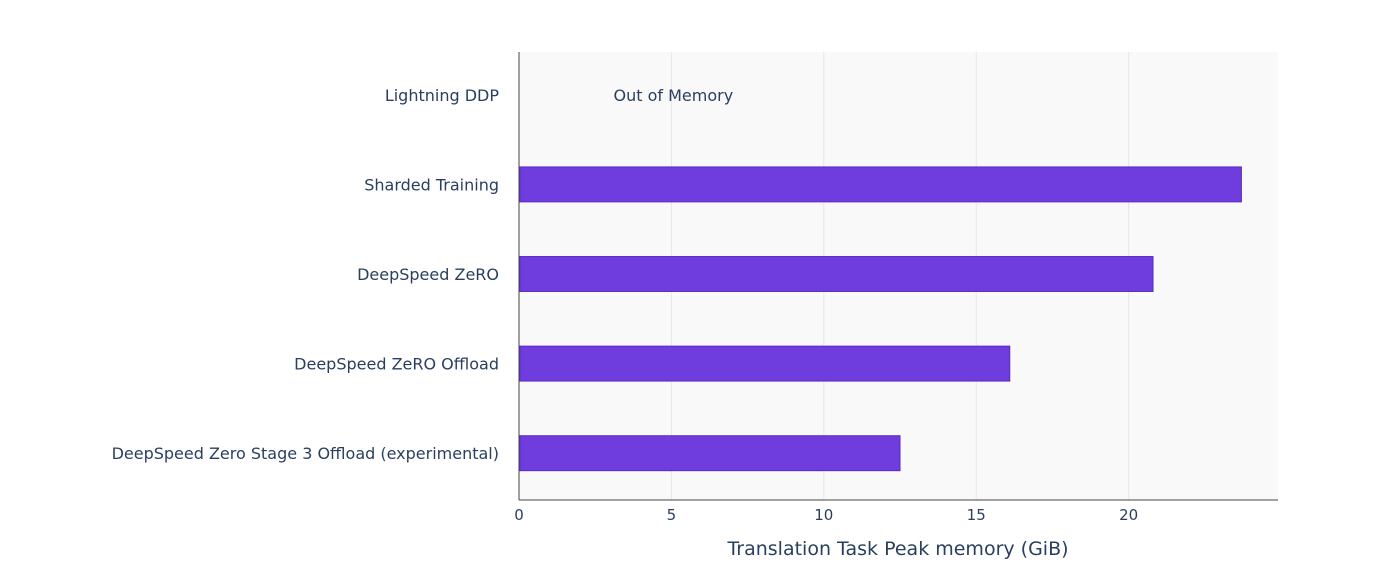  I want to click on category-label: DeepSpeed ZeRO Offload, so click(396, 364).